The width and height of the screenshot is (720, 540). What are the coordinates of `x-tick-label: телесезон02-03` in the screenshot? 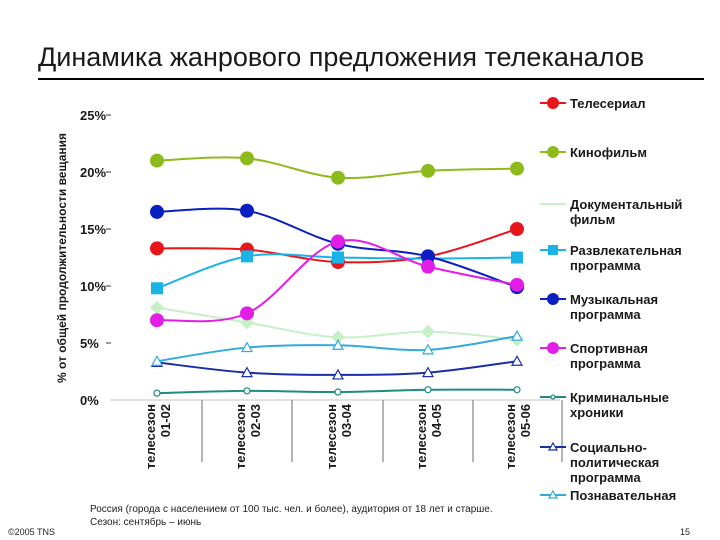 It's located at (248, 436).